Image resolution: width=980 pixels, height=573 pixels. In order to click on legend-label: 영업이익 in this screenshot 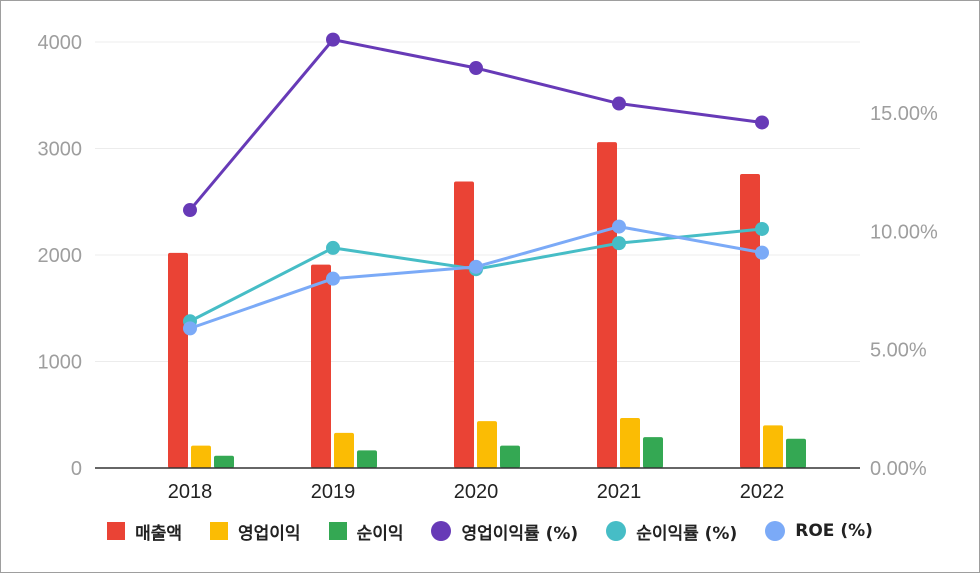, I will do `click(269, 533)`.